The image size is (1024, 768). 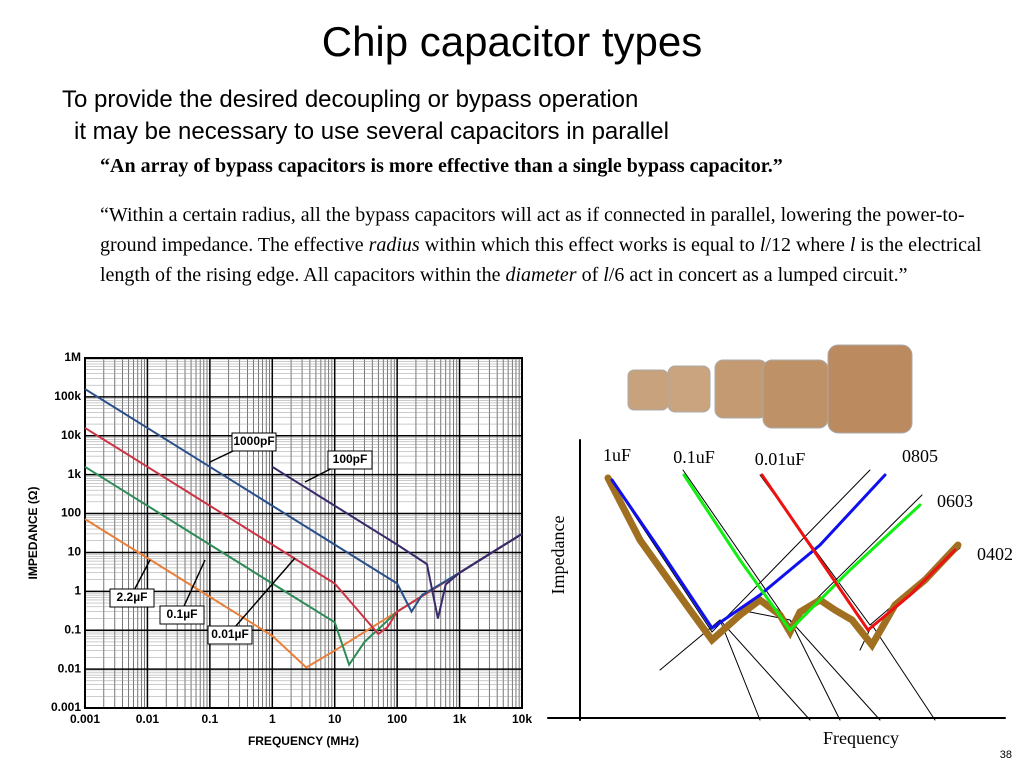 I want to click on page-number: 38, so click(x=1006, y=755).